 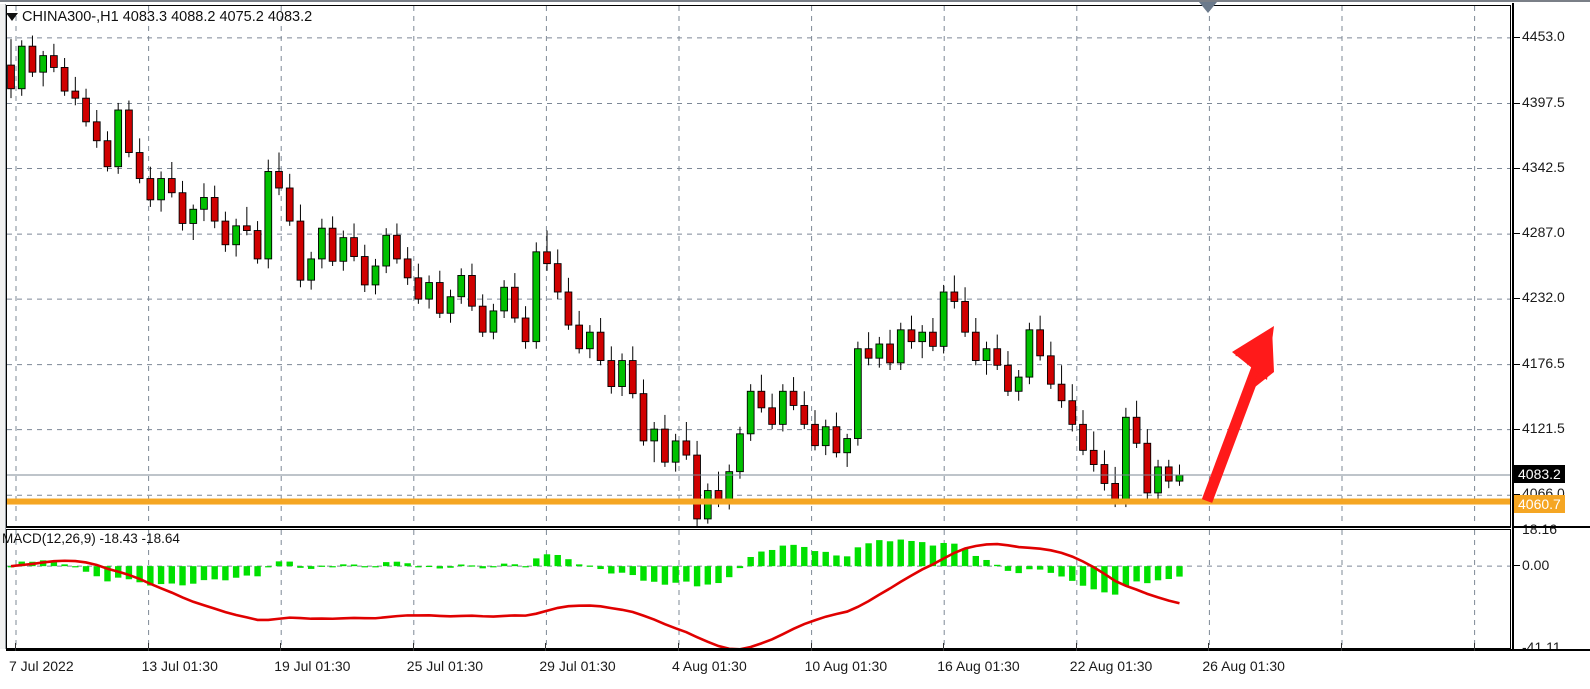 I want to click on pane-divider, so click(x=758, y=527).